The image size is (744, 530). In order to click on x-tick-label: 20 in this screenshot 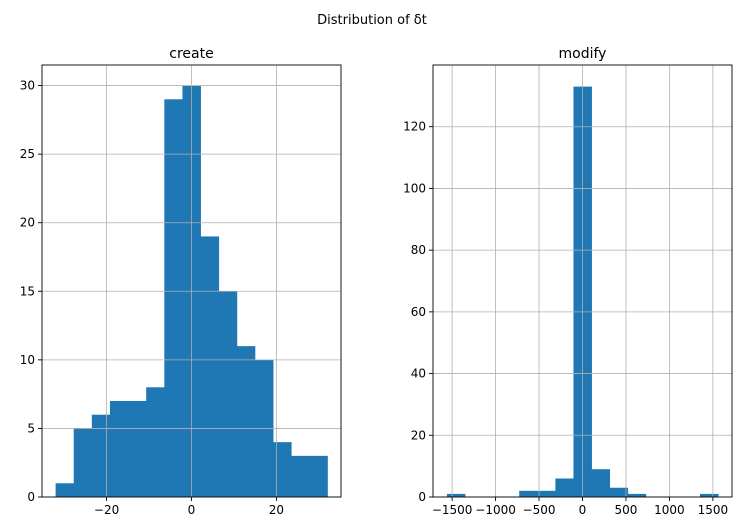, I will do `click(276, 510)`.